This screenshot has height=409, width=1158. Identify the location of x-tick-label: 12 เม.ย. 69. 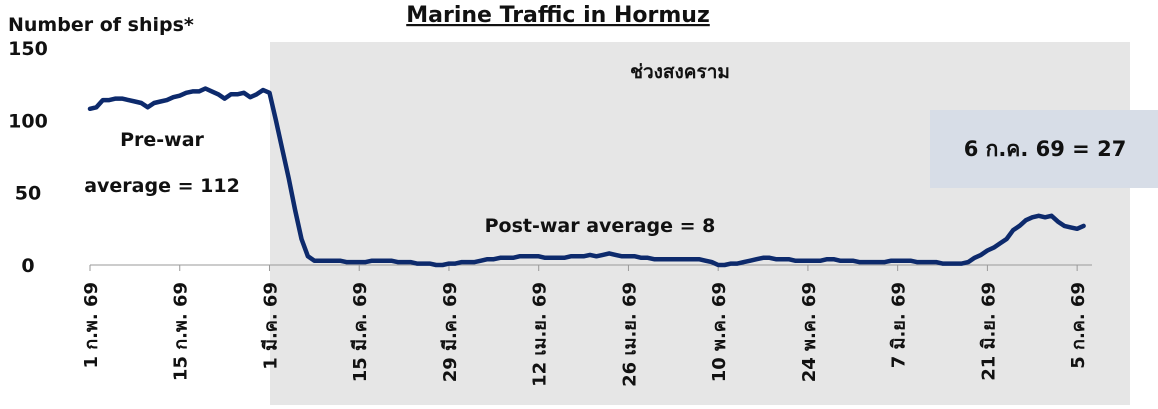
(540, 334).